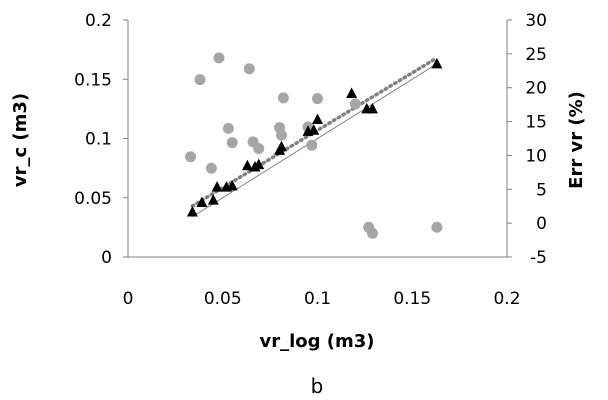 The width and height of the screenshot is (608, 400). I want to click on y2-tick-label: 25, so click(536, 55).